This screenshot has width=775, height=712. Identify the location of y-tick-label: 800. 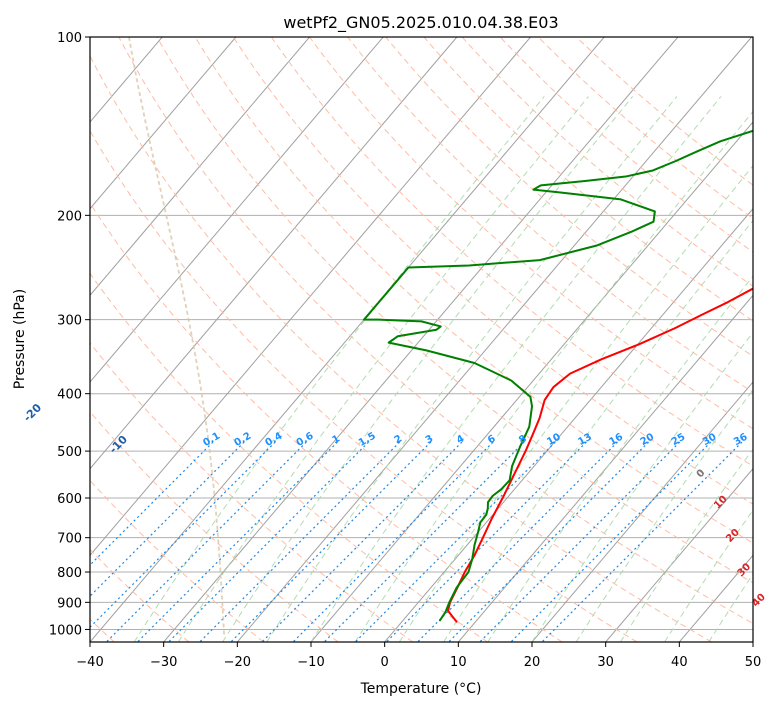
(69, 573).